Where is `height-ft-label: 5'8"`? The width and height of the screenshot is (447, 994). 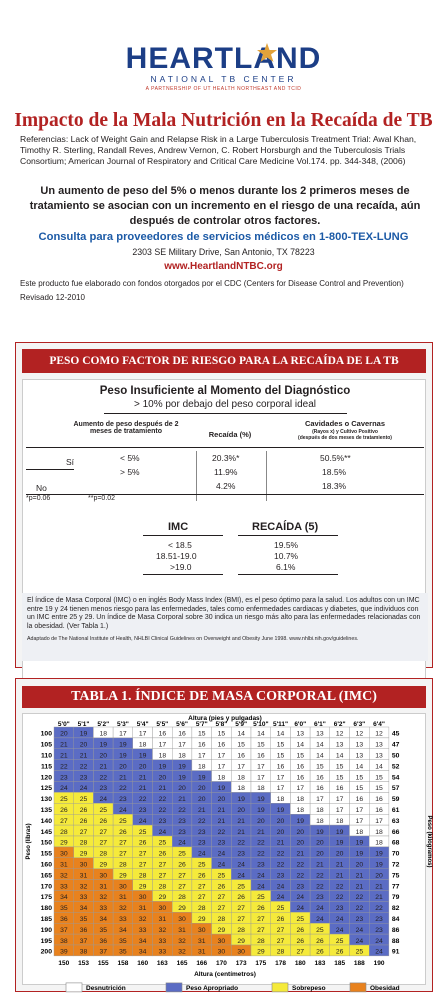
height-ft-label: 5'8" is located at coordinates (222, 724).